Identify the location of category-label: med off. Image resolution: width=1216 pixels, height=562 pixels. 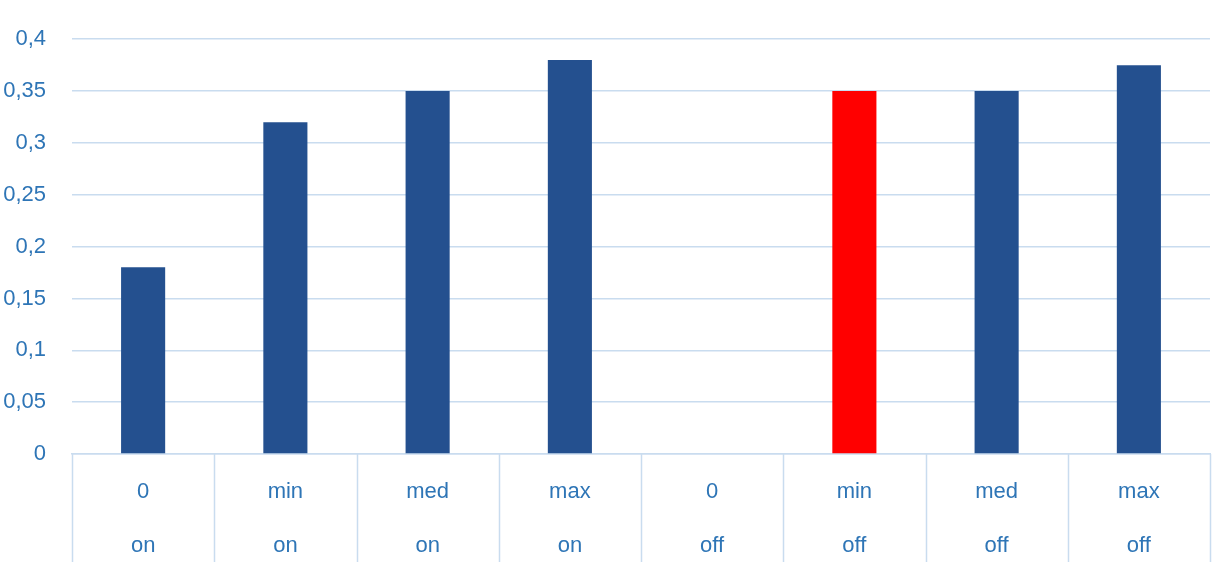
(997, 517).